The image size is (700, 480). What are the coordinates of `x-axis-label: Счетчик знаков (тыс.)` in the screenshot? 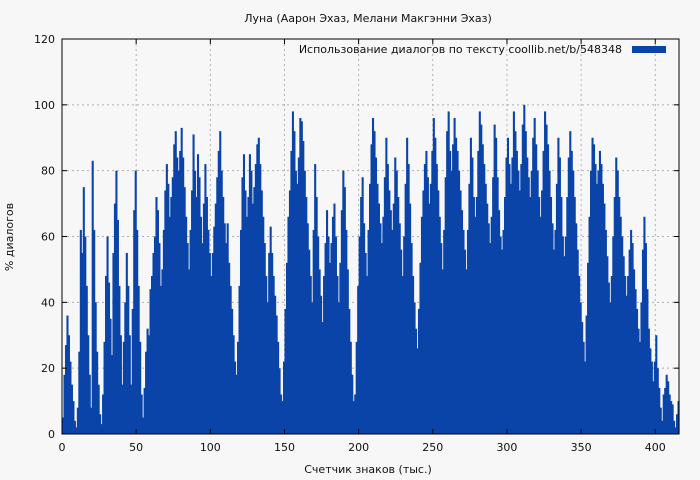 It's located at (368, 469).